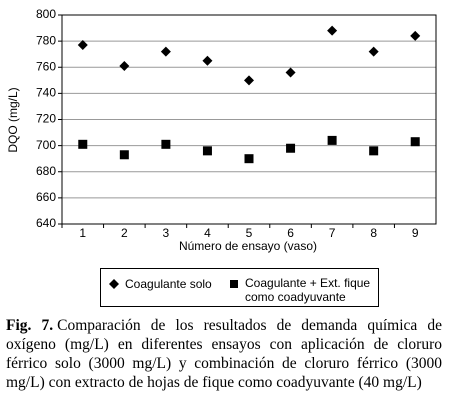 The width and height of the screenshot is (449, 417). I want to click on legend-item: Coagulante solo, so click(160, 284).